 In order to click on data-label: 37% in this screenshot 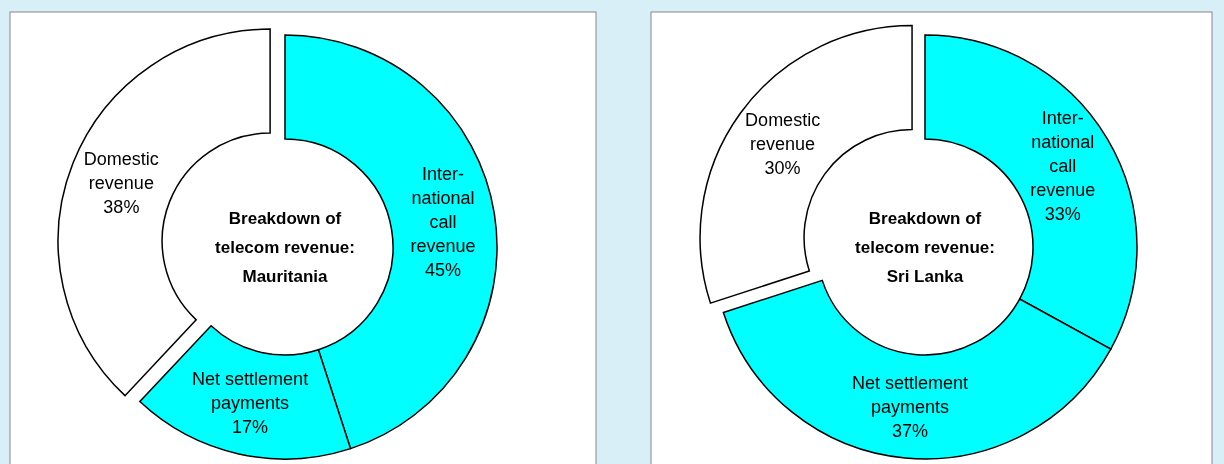, I will do `click(909, 430)`.